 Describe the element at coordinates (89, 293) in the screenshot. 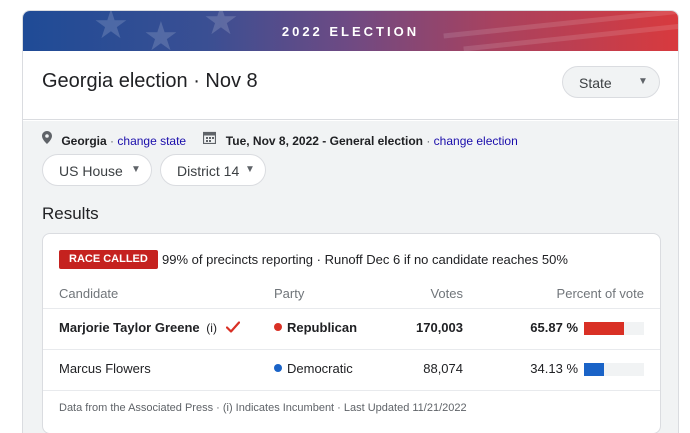

I see `column-header-candidate: Candidate` at that location.